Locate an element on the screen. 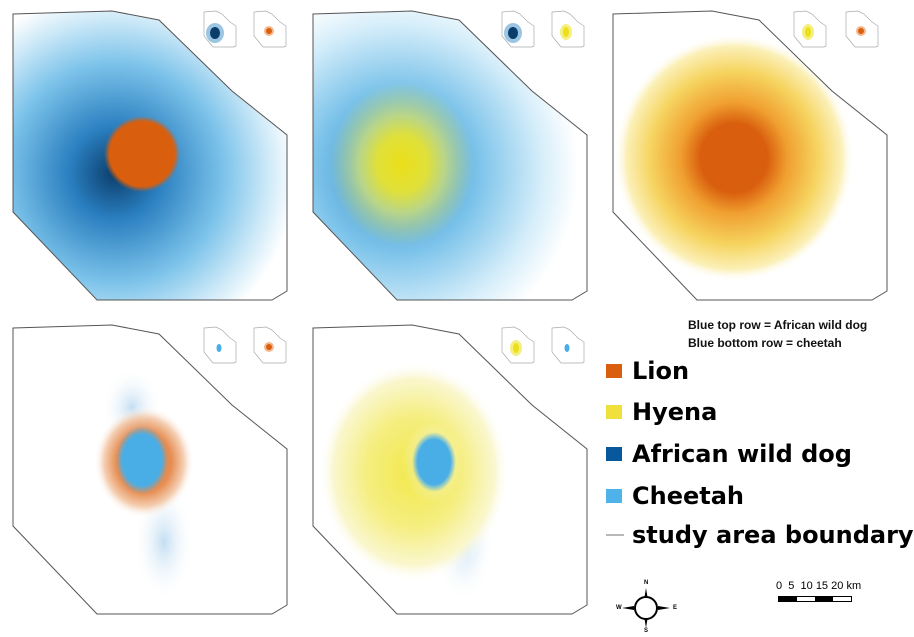 The image size is (914, 637). north-arrow: N S W E is located at coordinates (652, 607).